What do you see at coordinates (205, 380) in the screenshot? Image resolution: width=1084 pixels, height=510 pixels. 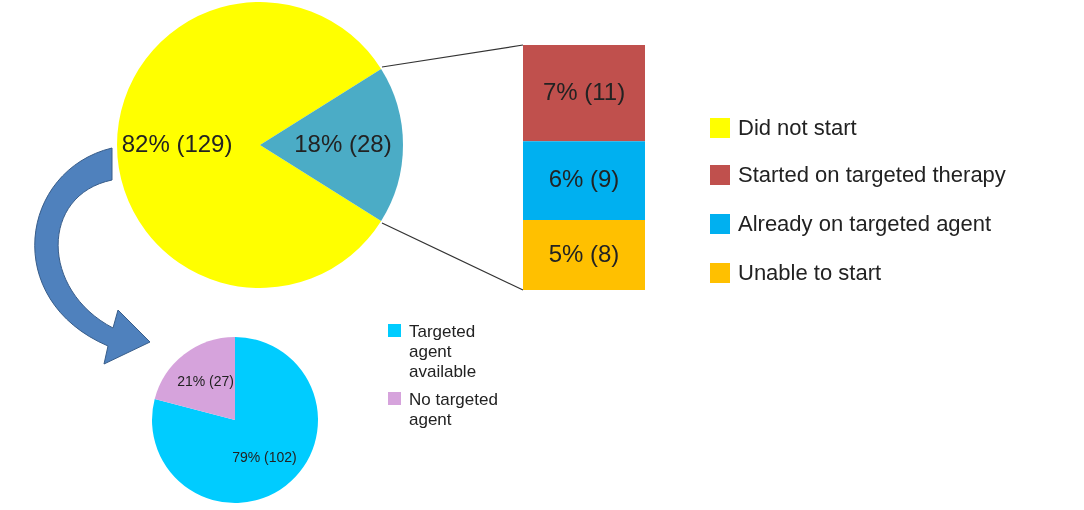 I see `data-label: 21% (27)` at bounding box center [205, 380].